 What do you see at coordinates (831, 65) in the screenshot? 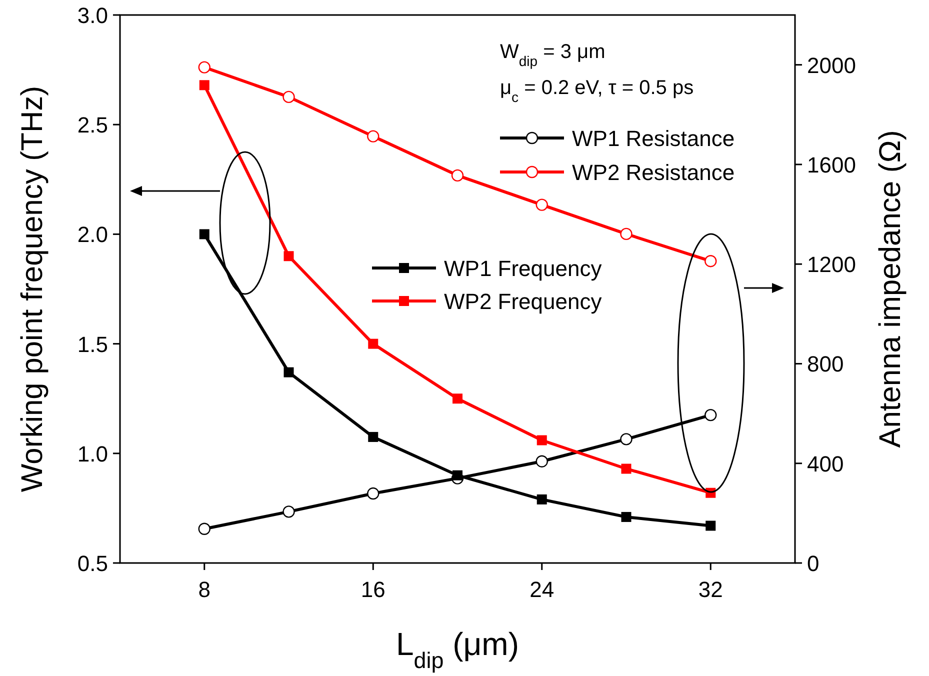
I see `y2-tick-label: 2000` at bounding box center [831, 65].